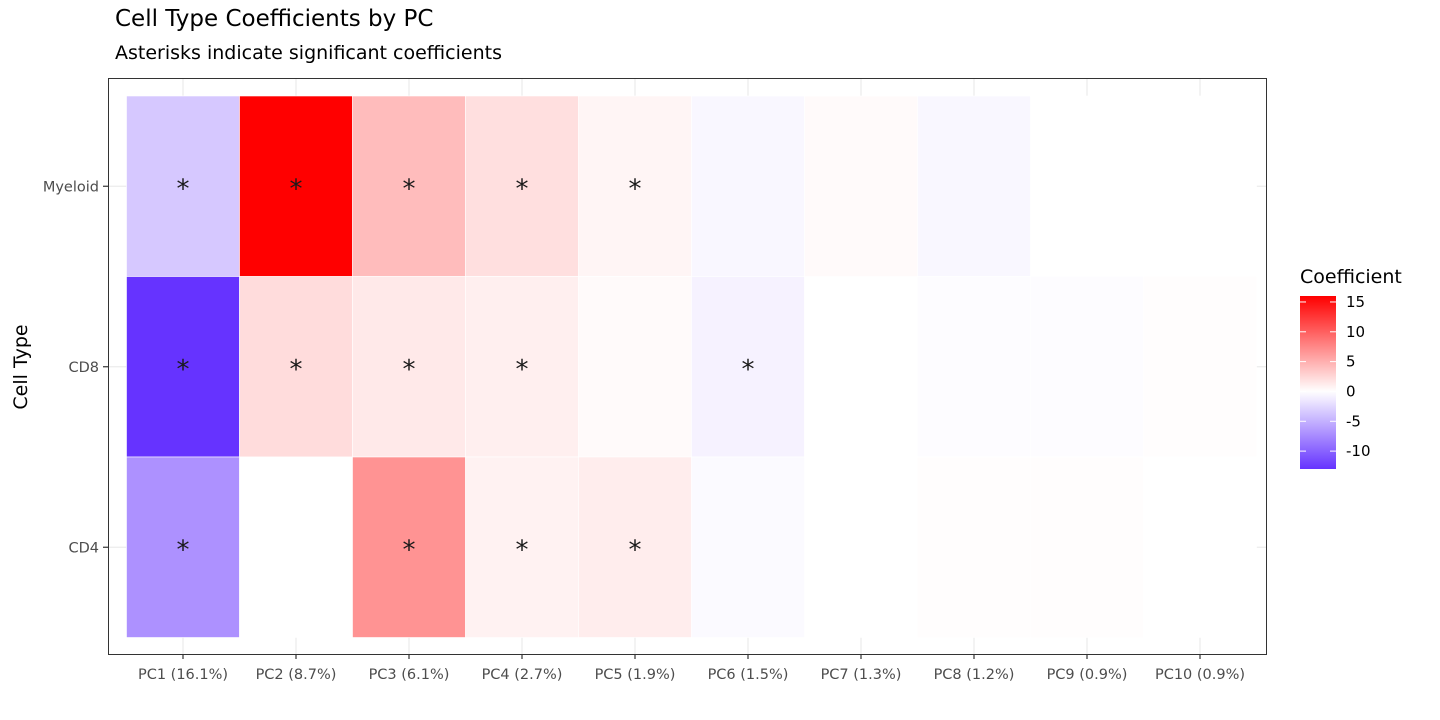 This screenshot has width=1440, height=720. Describe the element at coordinates (1351, 362) in the screenshot. I see `legend-tick-label: 5` at that location.